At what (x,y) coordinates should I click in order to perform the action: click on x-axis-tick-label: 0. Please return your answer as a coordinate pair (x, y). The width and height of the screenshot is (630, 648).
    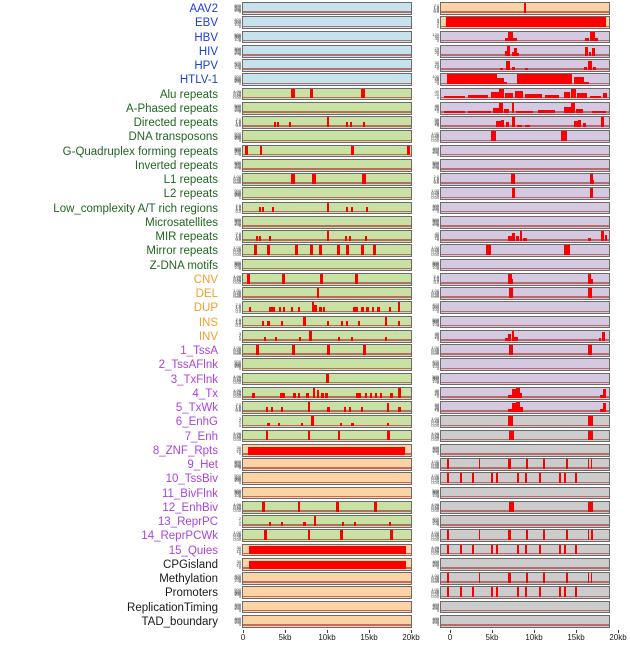
    Looking at the image, I should click on (450, 637).